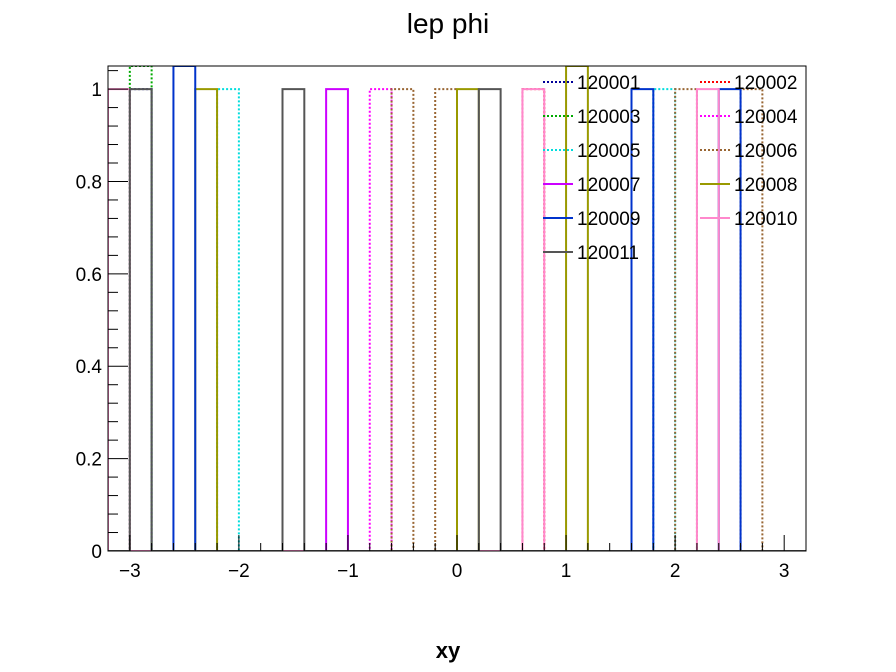 This screenshot has width=896, height=672. I want to click on legend-entry-120008: 120008, so click(748, 185).